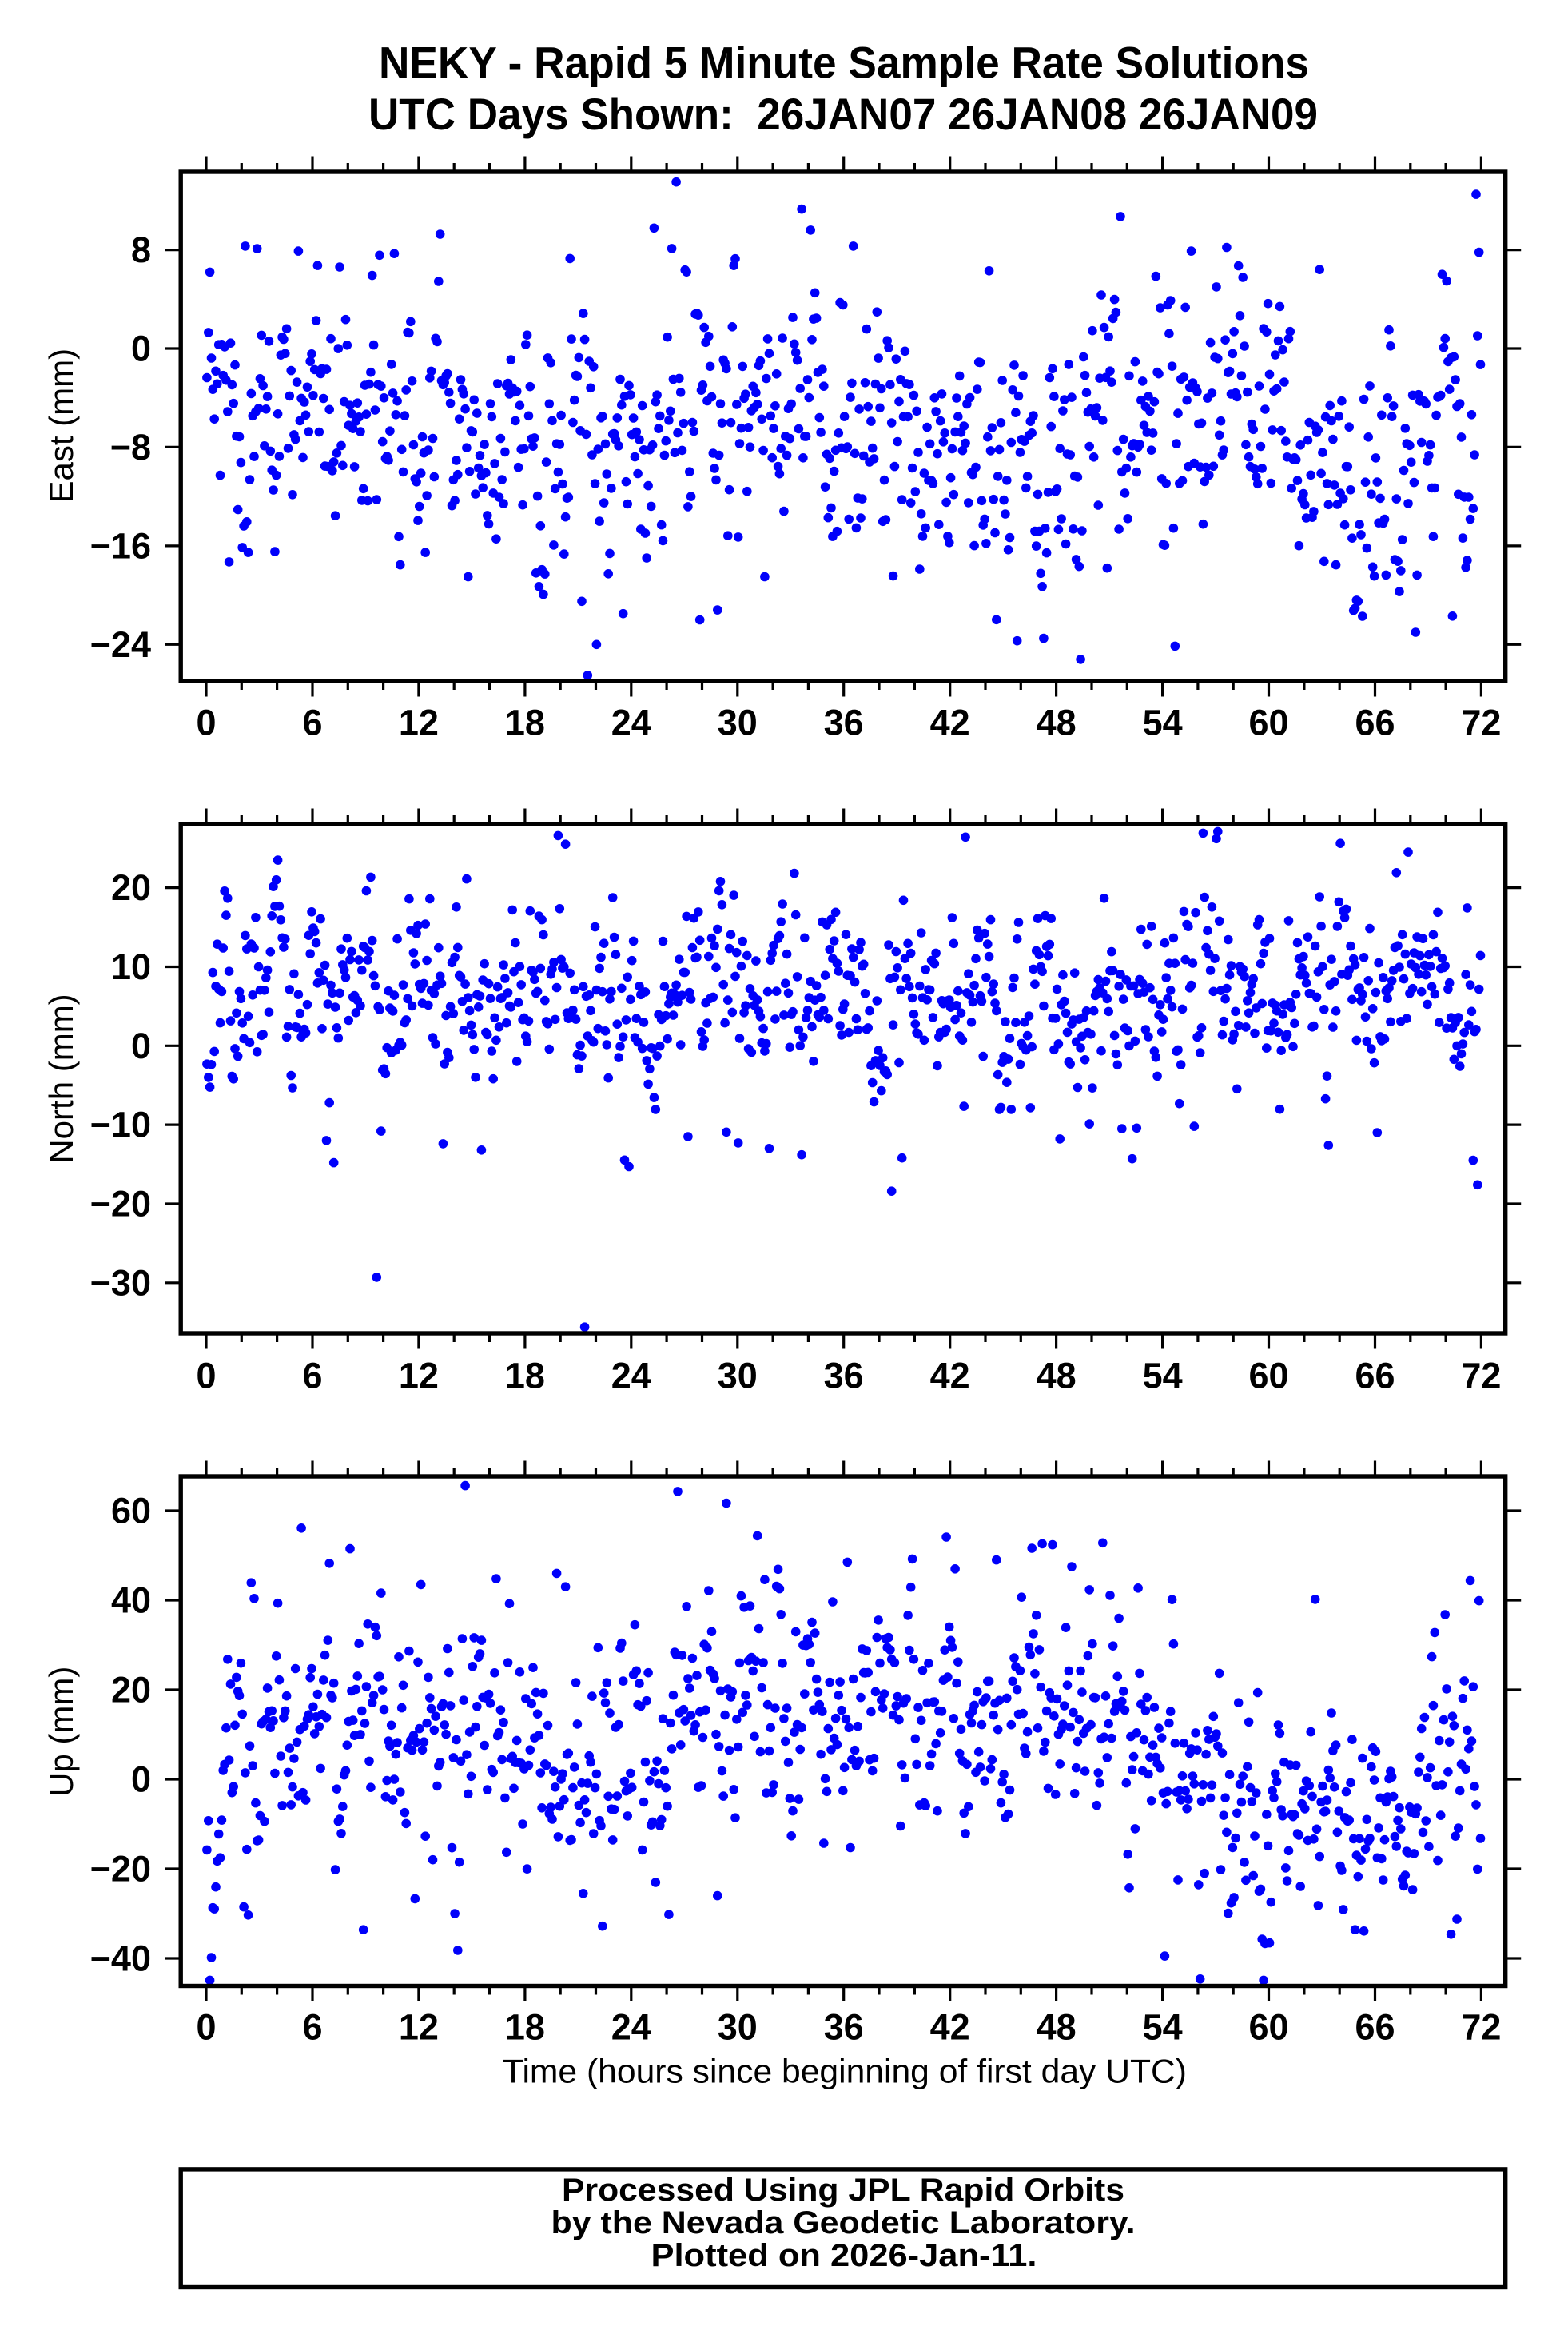  Describe the element at coordinates (61, 1732) in the screenshot. I see `svg-text: Up (mm)` at that location.